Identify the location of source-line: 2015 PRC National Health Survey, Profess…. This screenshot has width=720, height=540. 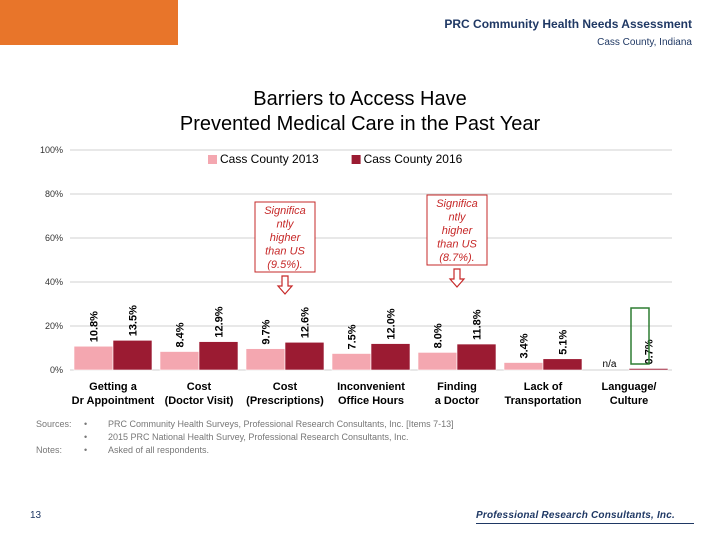
(258, 437).